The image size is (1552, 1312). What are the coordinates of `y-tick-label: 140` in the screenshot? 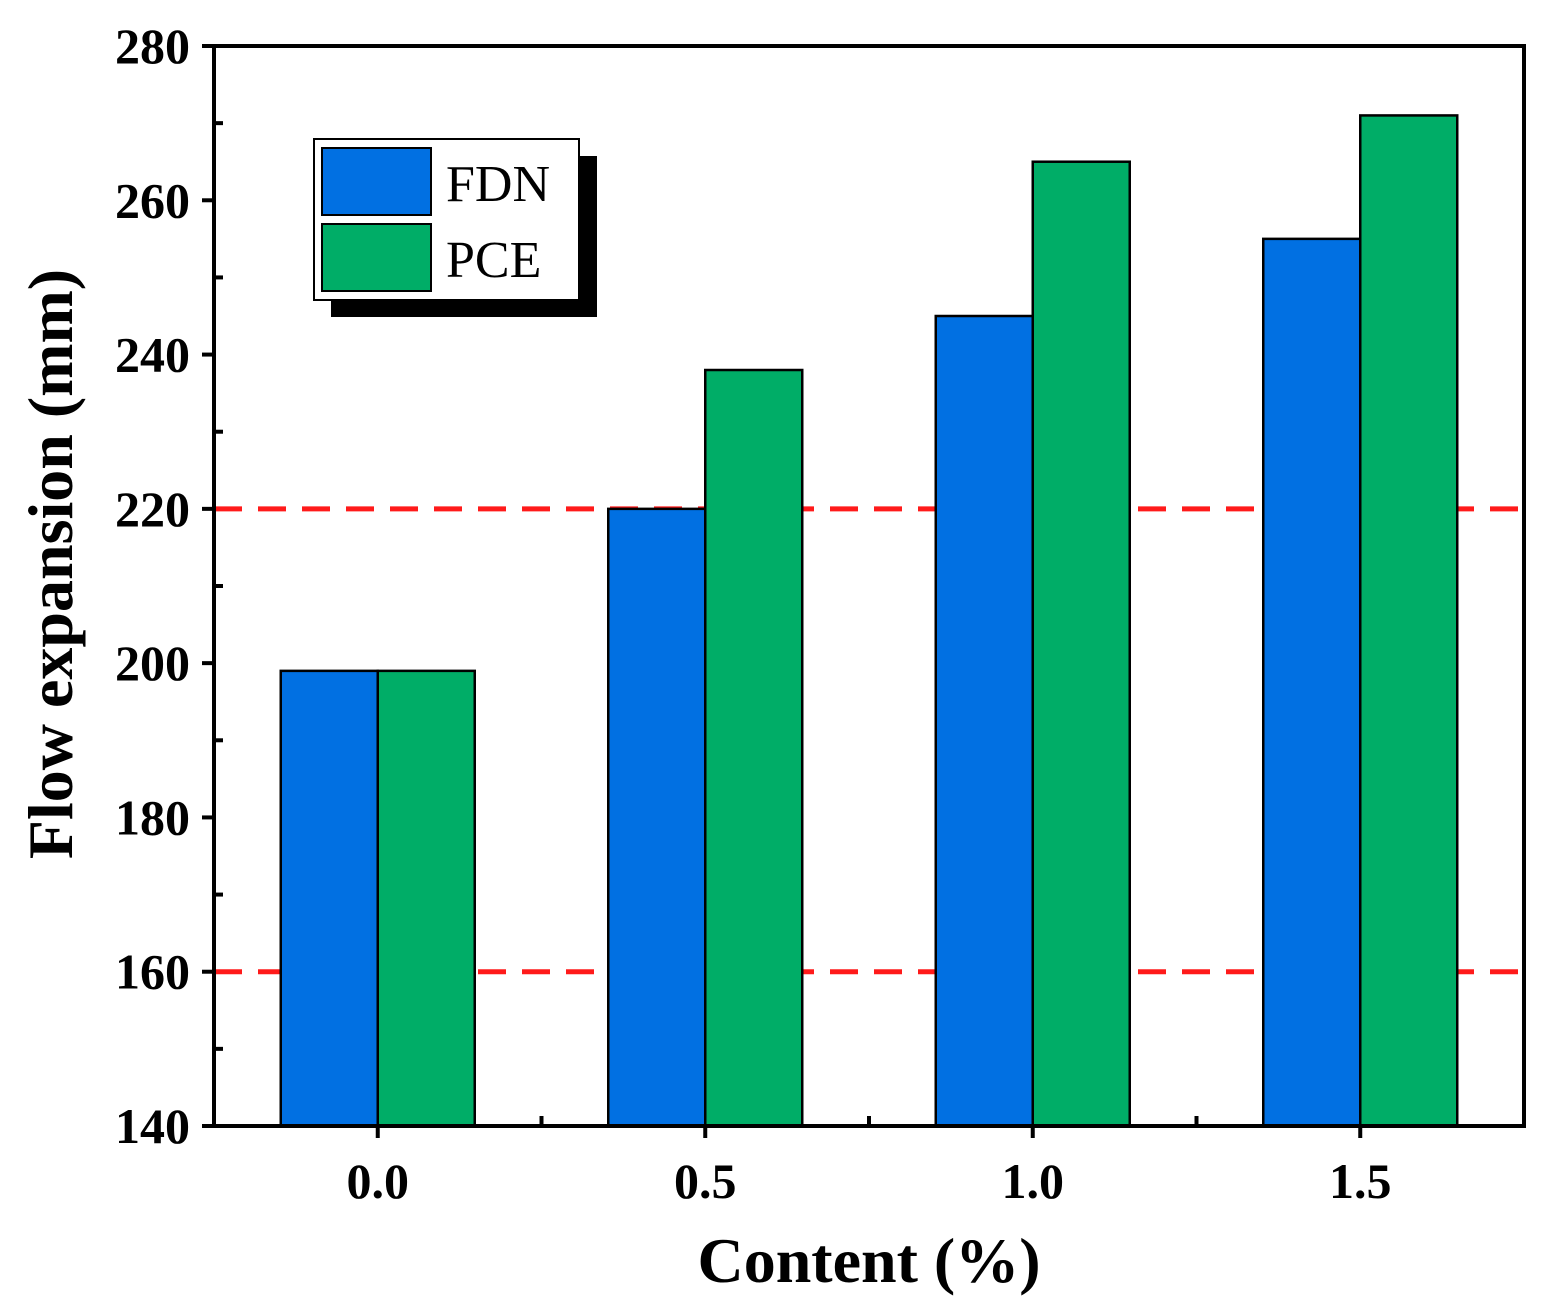 It's located at (152, 1126).